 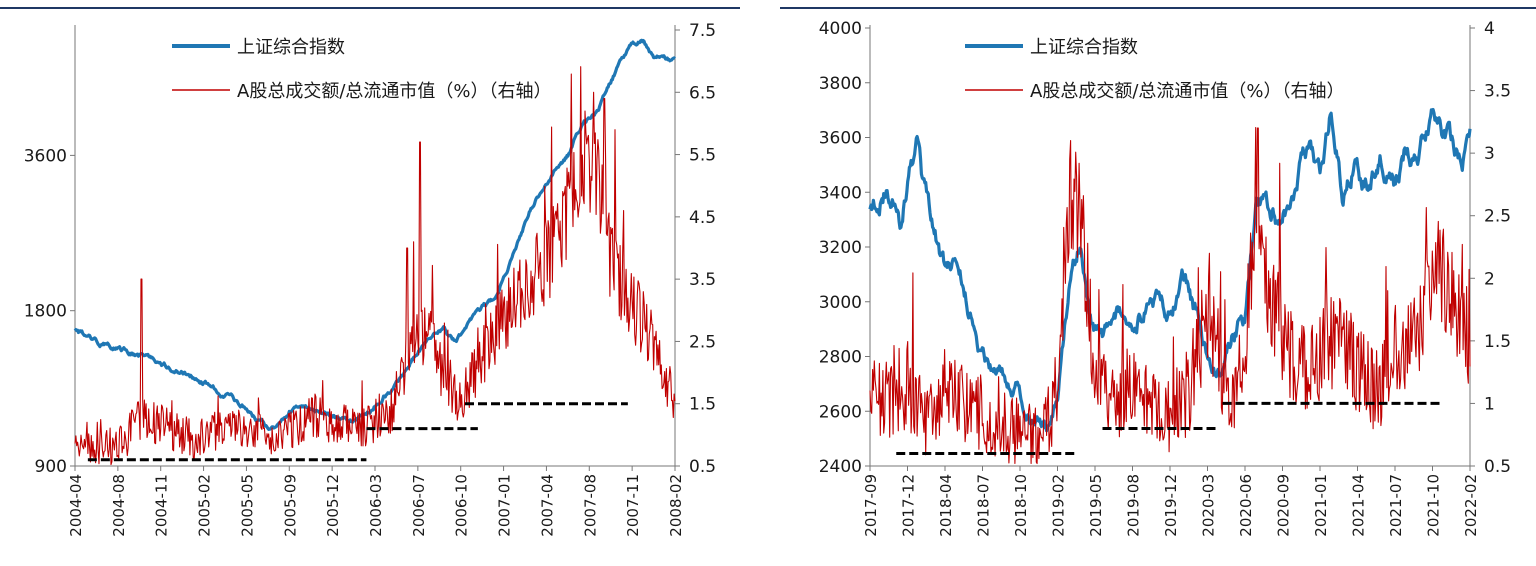 What do you see at coordinates (590, 505) in the screenshot?
I see `x-tick-label: 2007-08` at bounding box center [590, 505].